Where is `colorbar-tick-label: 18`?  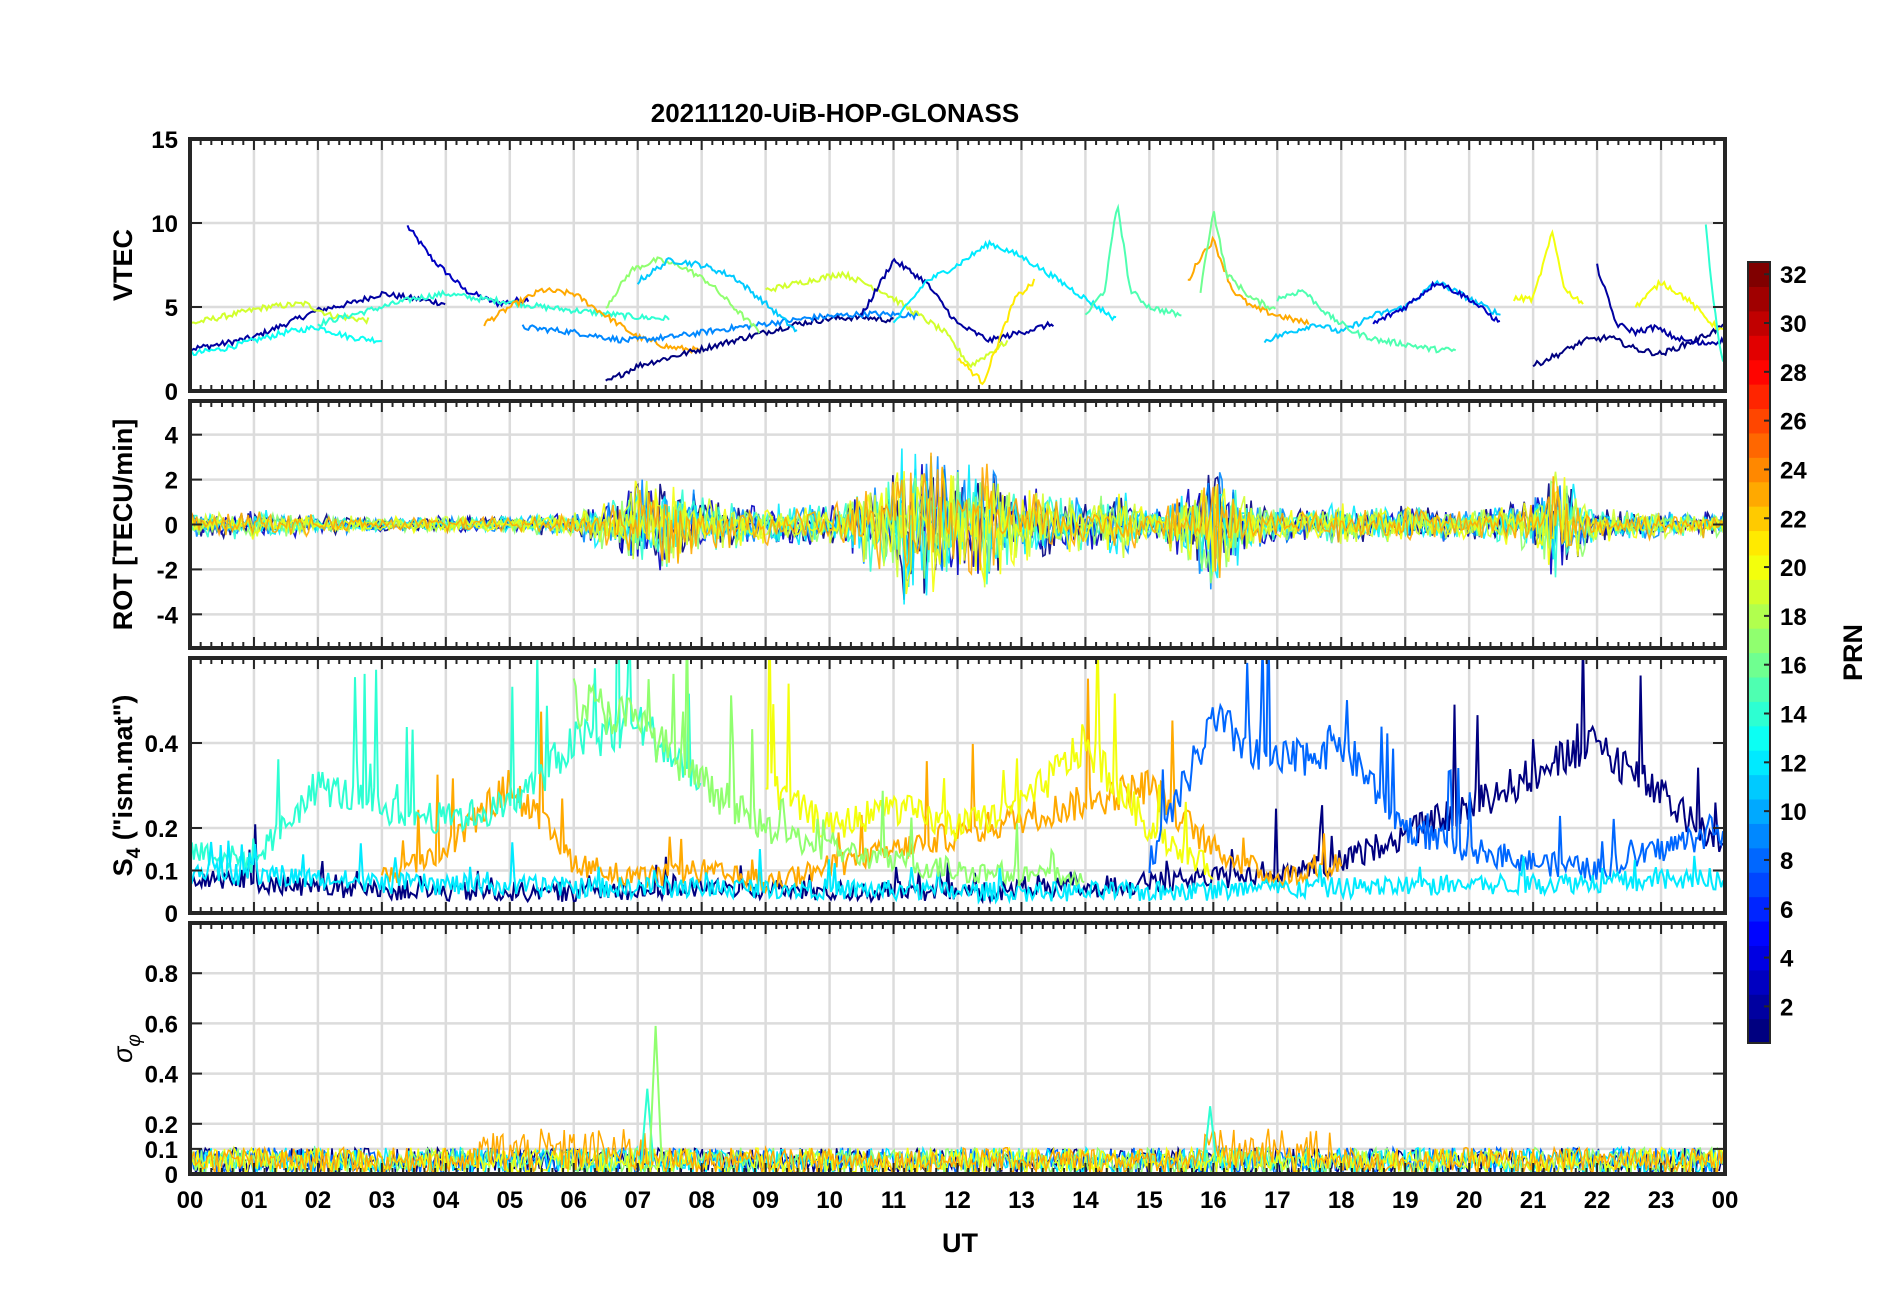
colorbar-tick-label: 18 is located at coordinates (1793, 617).